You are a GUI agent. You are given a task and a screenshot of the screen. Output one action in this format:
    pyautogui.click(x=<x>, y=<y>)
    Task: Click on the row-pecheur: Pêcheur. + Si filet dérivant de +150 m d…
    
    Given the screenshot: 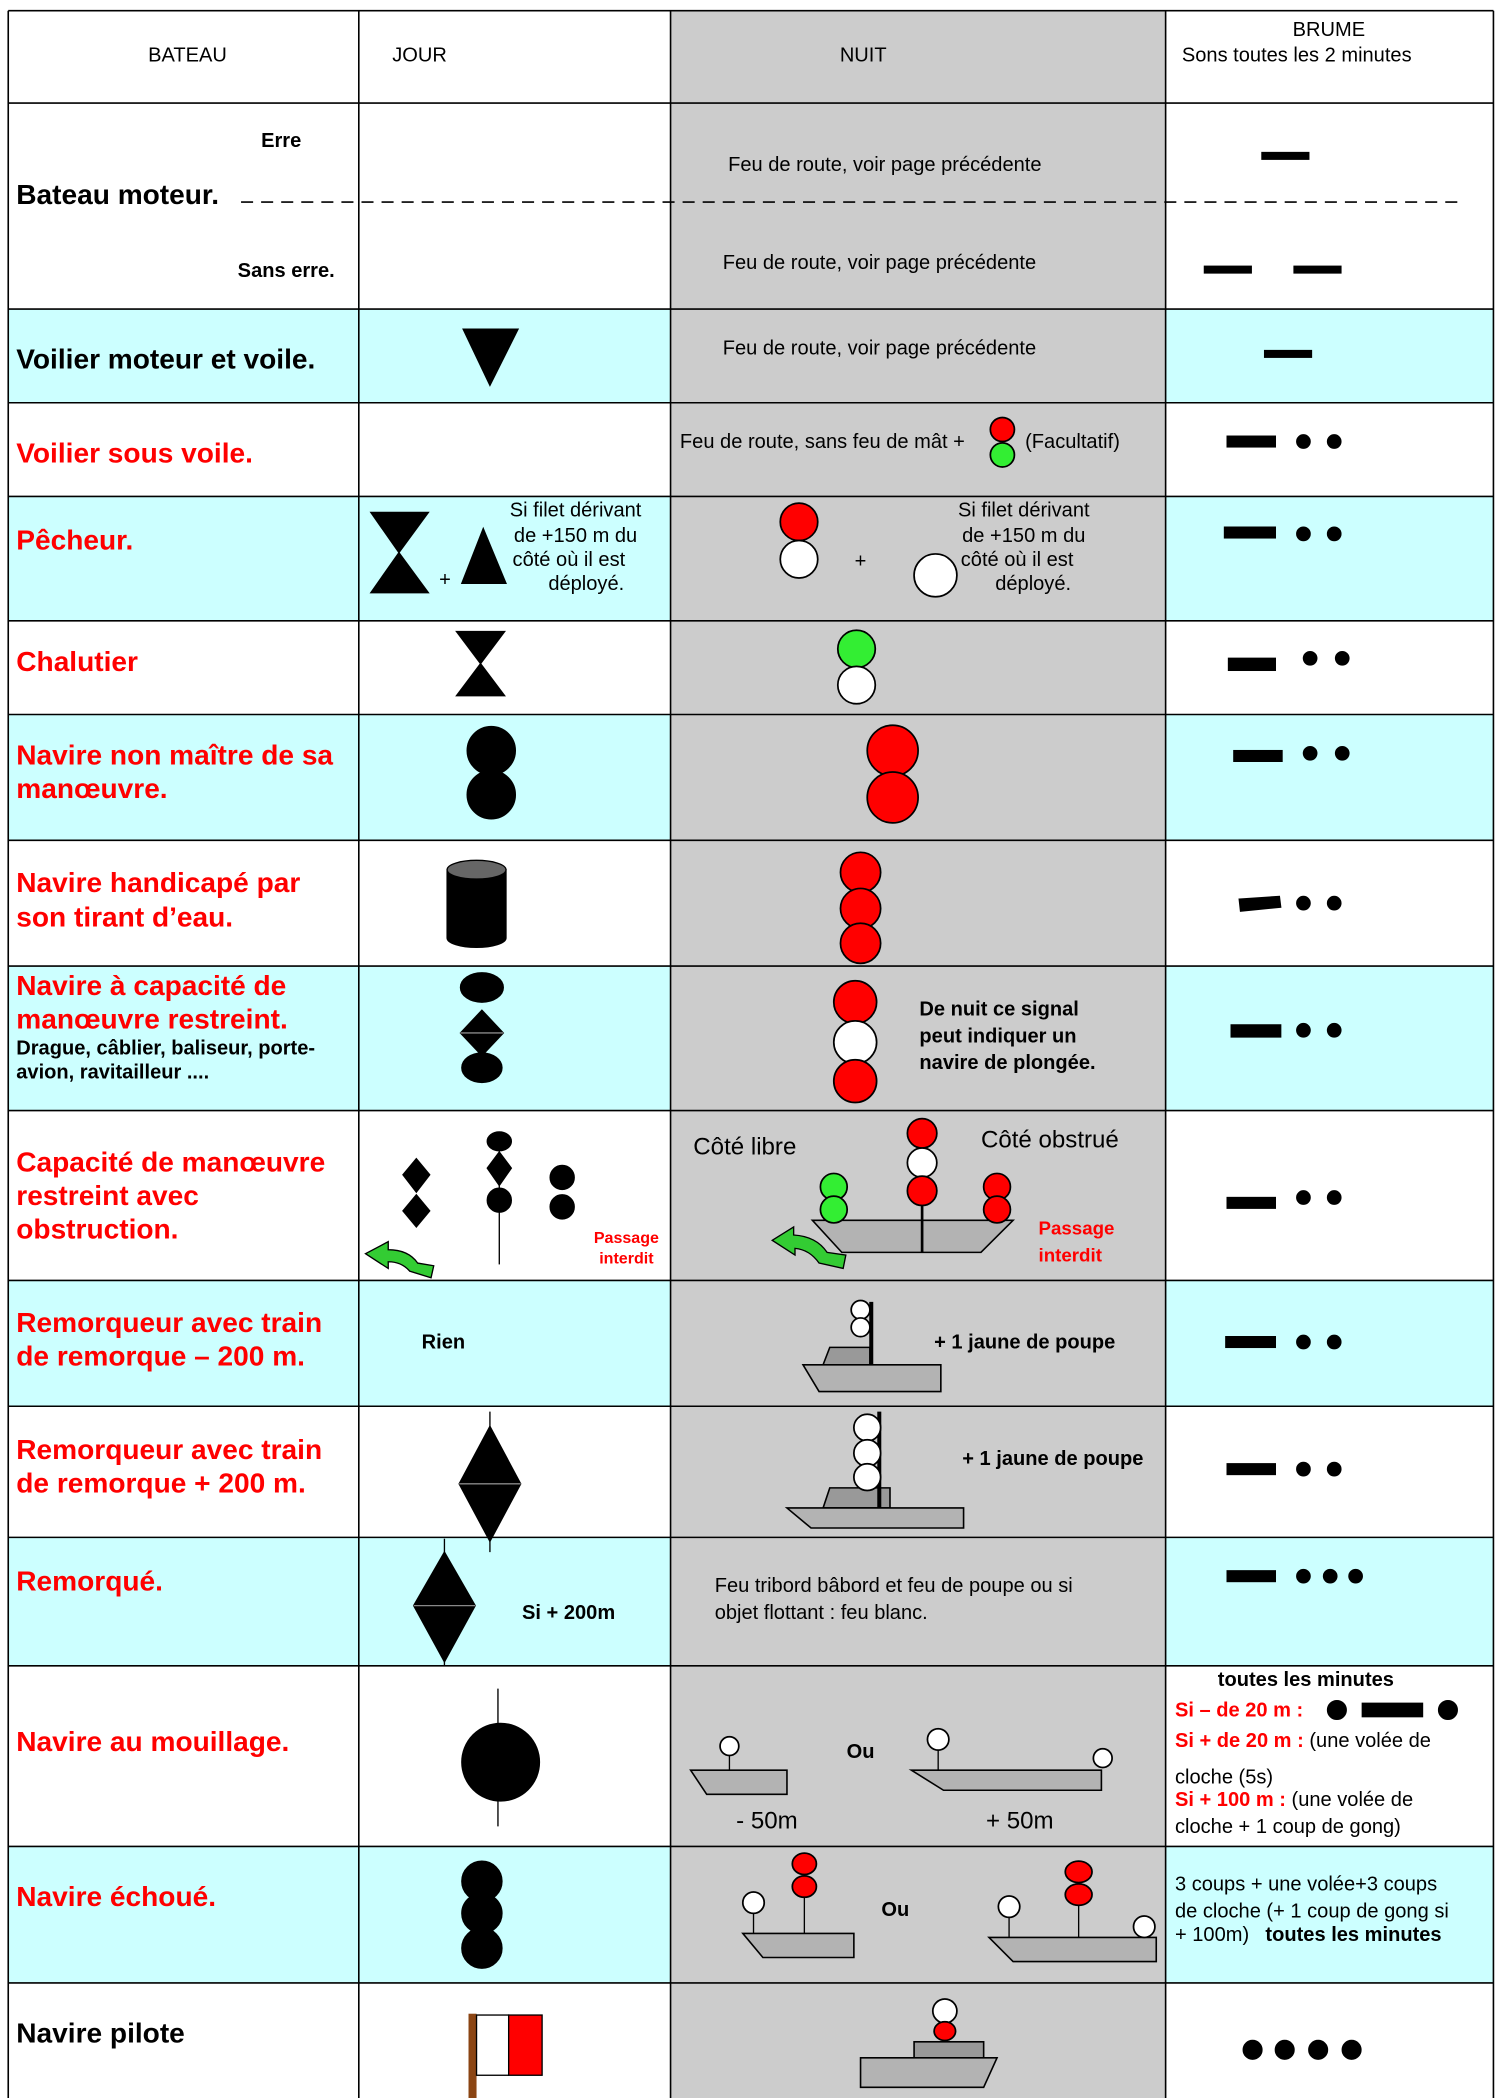 What is the action you would take?
    pyautogui.click(x=679, y=548)
    